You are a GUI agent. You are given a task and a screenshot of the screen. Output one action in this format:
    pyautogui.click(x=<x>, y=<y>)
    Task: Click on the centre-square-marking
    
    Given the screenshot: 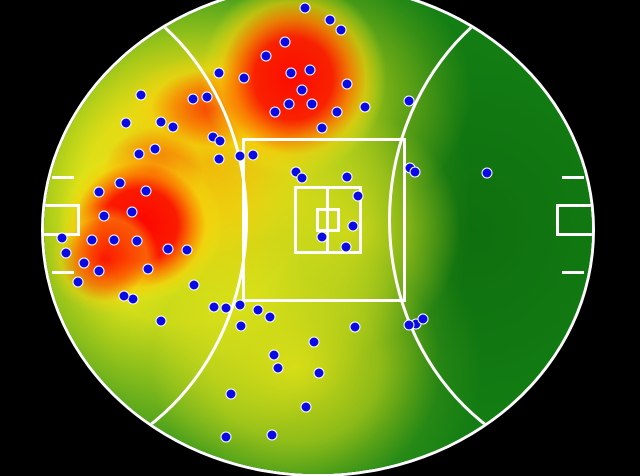 What is the action you would take?
    pyautogui.click(x=324, y=220)
    